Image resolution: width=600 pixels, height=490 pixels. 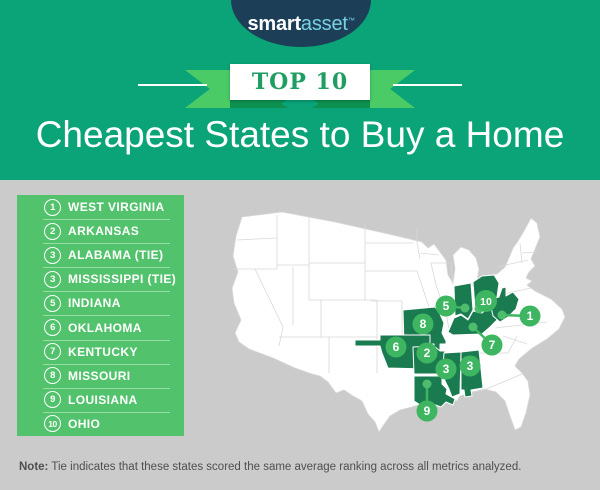 What do you see at coordinates (116, 207) in the screenshot?
I see `rank-state-name: WEST VIRGINIA` at bounding box center [116, 207].